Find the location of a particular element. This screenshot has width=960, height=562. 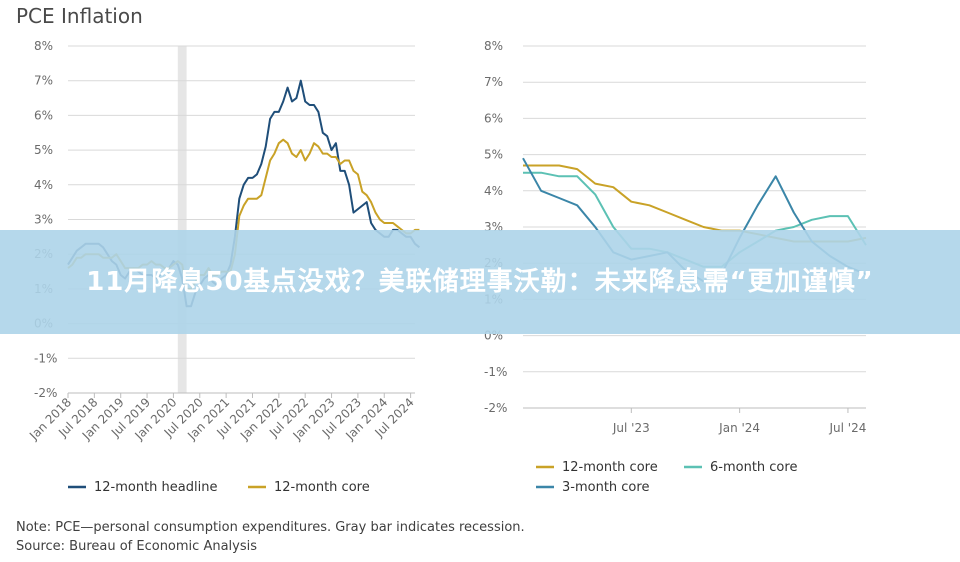

legend-label-6-month-core: 6-month core is located at coordinates (753, 467).